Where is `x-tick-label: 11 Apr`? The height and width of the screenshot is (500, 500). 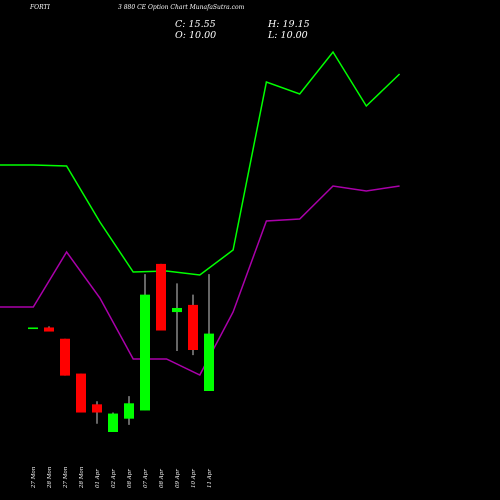
x-tick-label: 11 Apr is located at coordinates (210, 478).